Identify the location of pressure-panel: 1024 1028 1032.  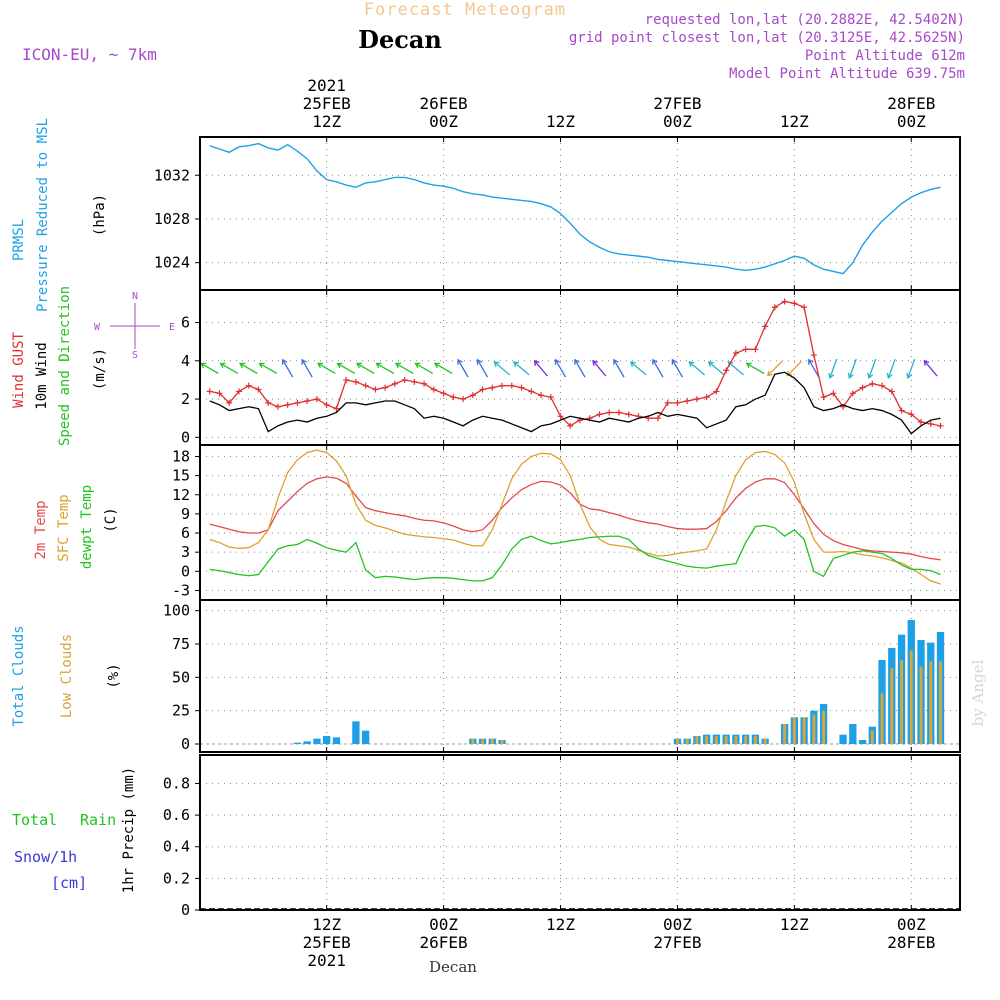
(557, 213).